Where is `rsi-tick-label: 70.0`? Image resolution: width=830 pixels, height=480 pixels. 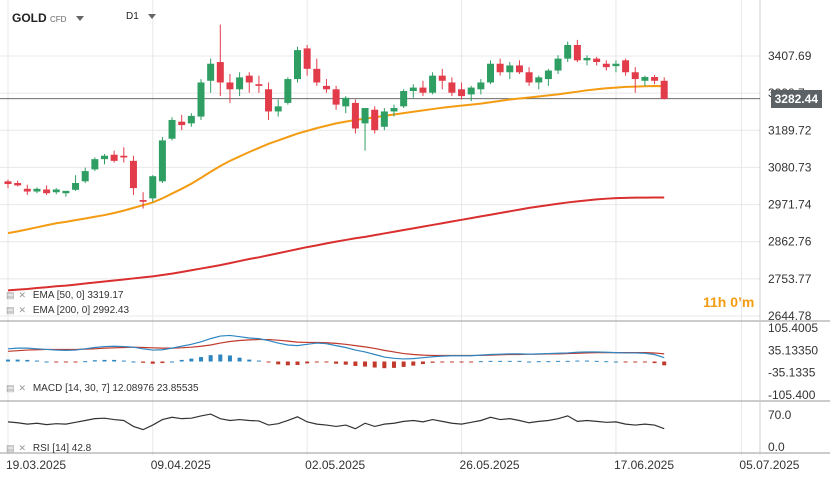
rsi-tick-label: 70.0 is located at coordinates (780, 415).